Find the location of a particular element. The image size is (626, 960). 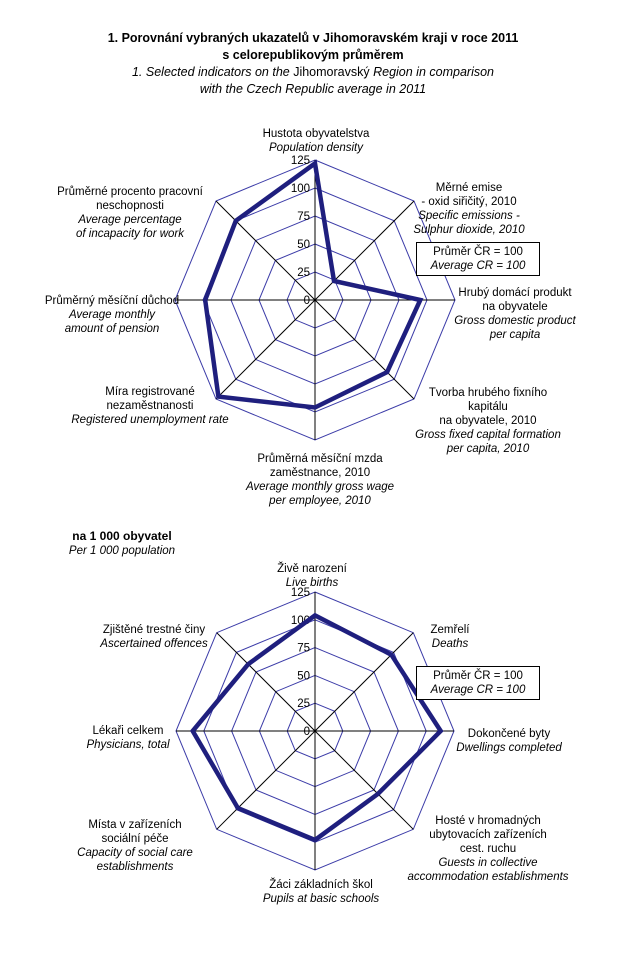

axis-label-line-cs: Měrné emise is located at coordinates (469, 188).